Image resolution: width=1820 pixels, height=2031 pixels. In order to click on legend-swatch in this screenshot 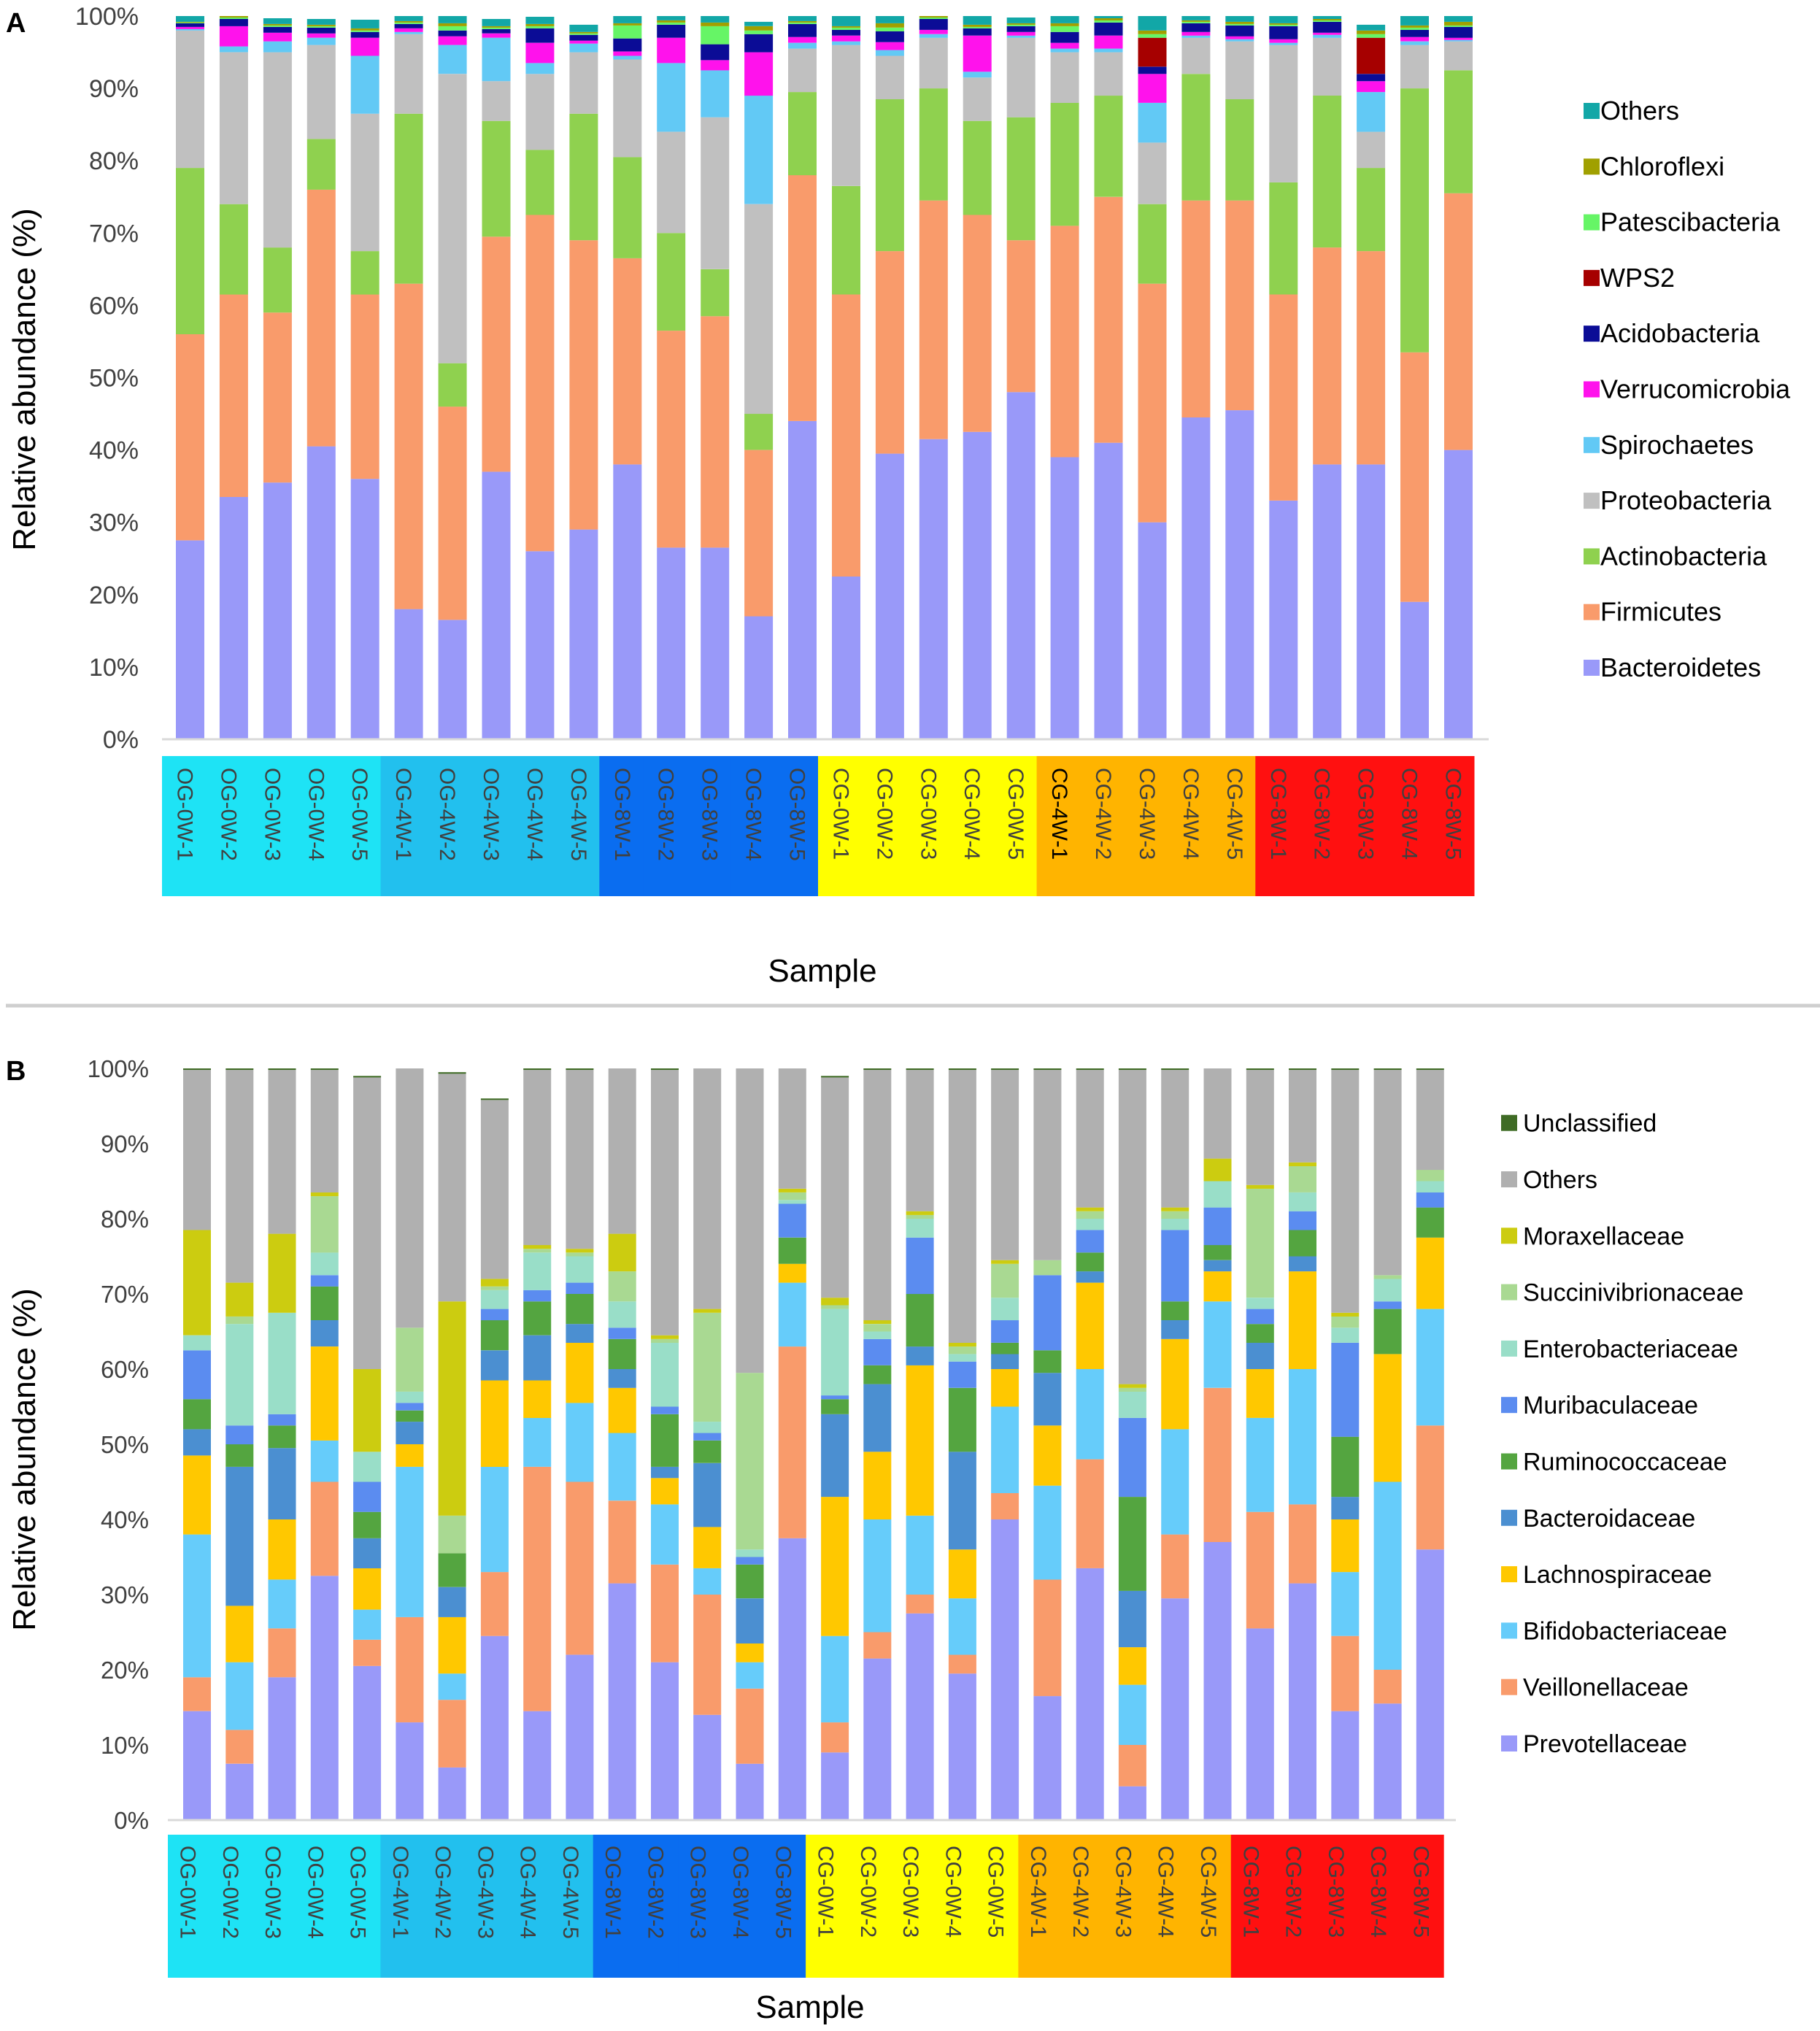, I will do `click(1592, 277)`.